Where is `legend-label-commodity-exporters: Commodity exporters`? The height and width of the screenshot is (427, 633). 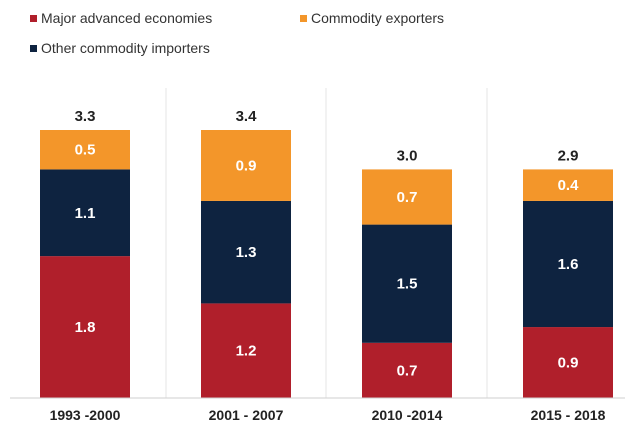 legend-label-commodity-exporters: Commodity exporters is located at coordinates (377, 18).